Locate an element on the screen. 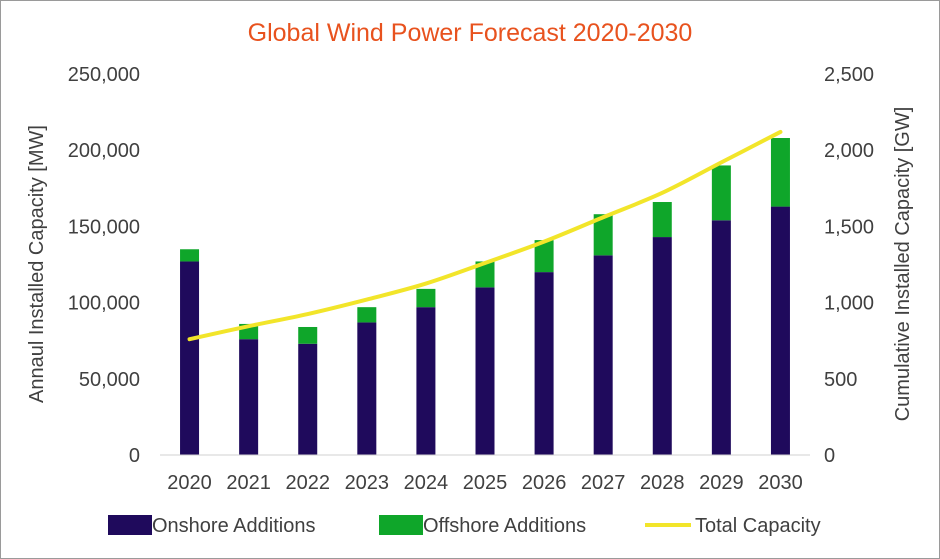  left-tick-label: 0 is located at coordinates (134, 456).